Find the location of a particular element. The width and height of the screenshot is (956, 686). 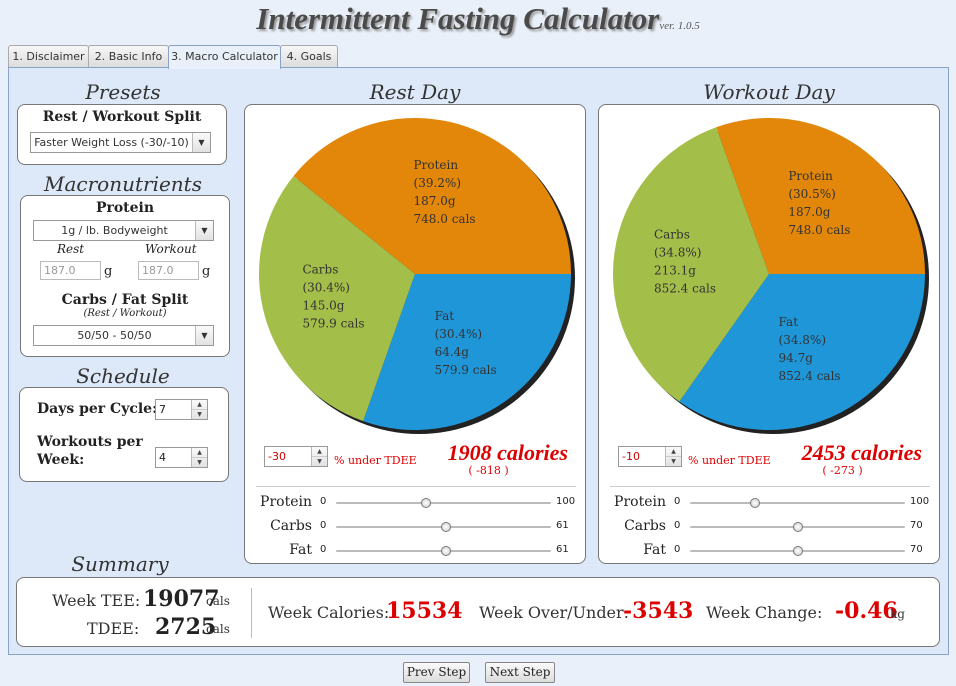

rest-day-slice-carbs is located at coordinates (337, 299).